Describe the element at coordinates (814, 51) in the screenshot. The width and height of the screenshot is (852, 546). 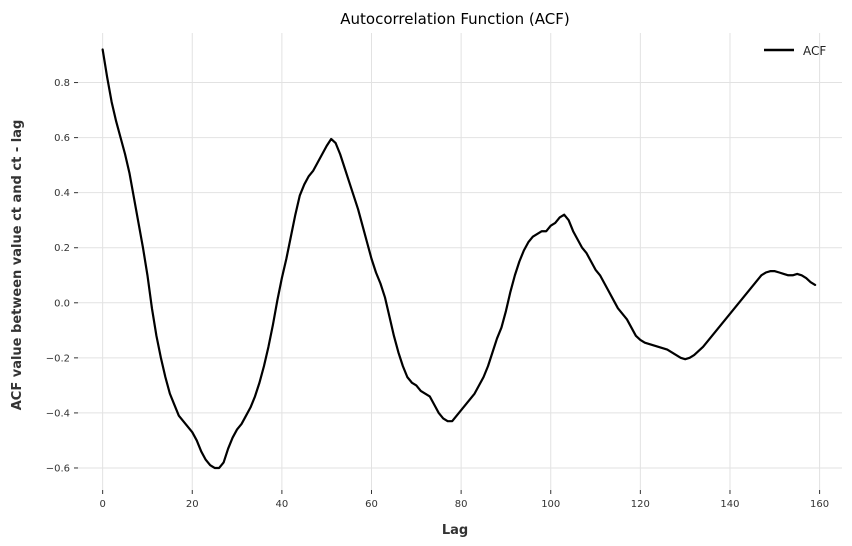
I see `legend-label-acf: ACF` at that location.